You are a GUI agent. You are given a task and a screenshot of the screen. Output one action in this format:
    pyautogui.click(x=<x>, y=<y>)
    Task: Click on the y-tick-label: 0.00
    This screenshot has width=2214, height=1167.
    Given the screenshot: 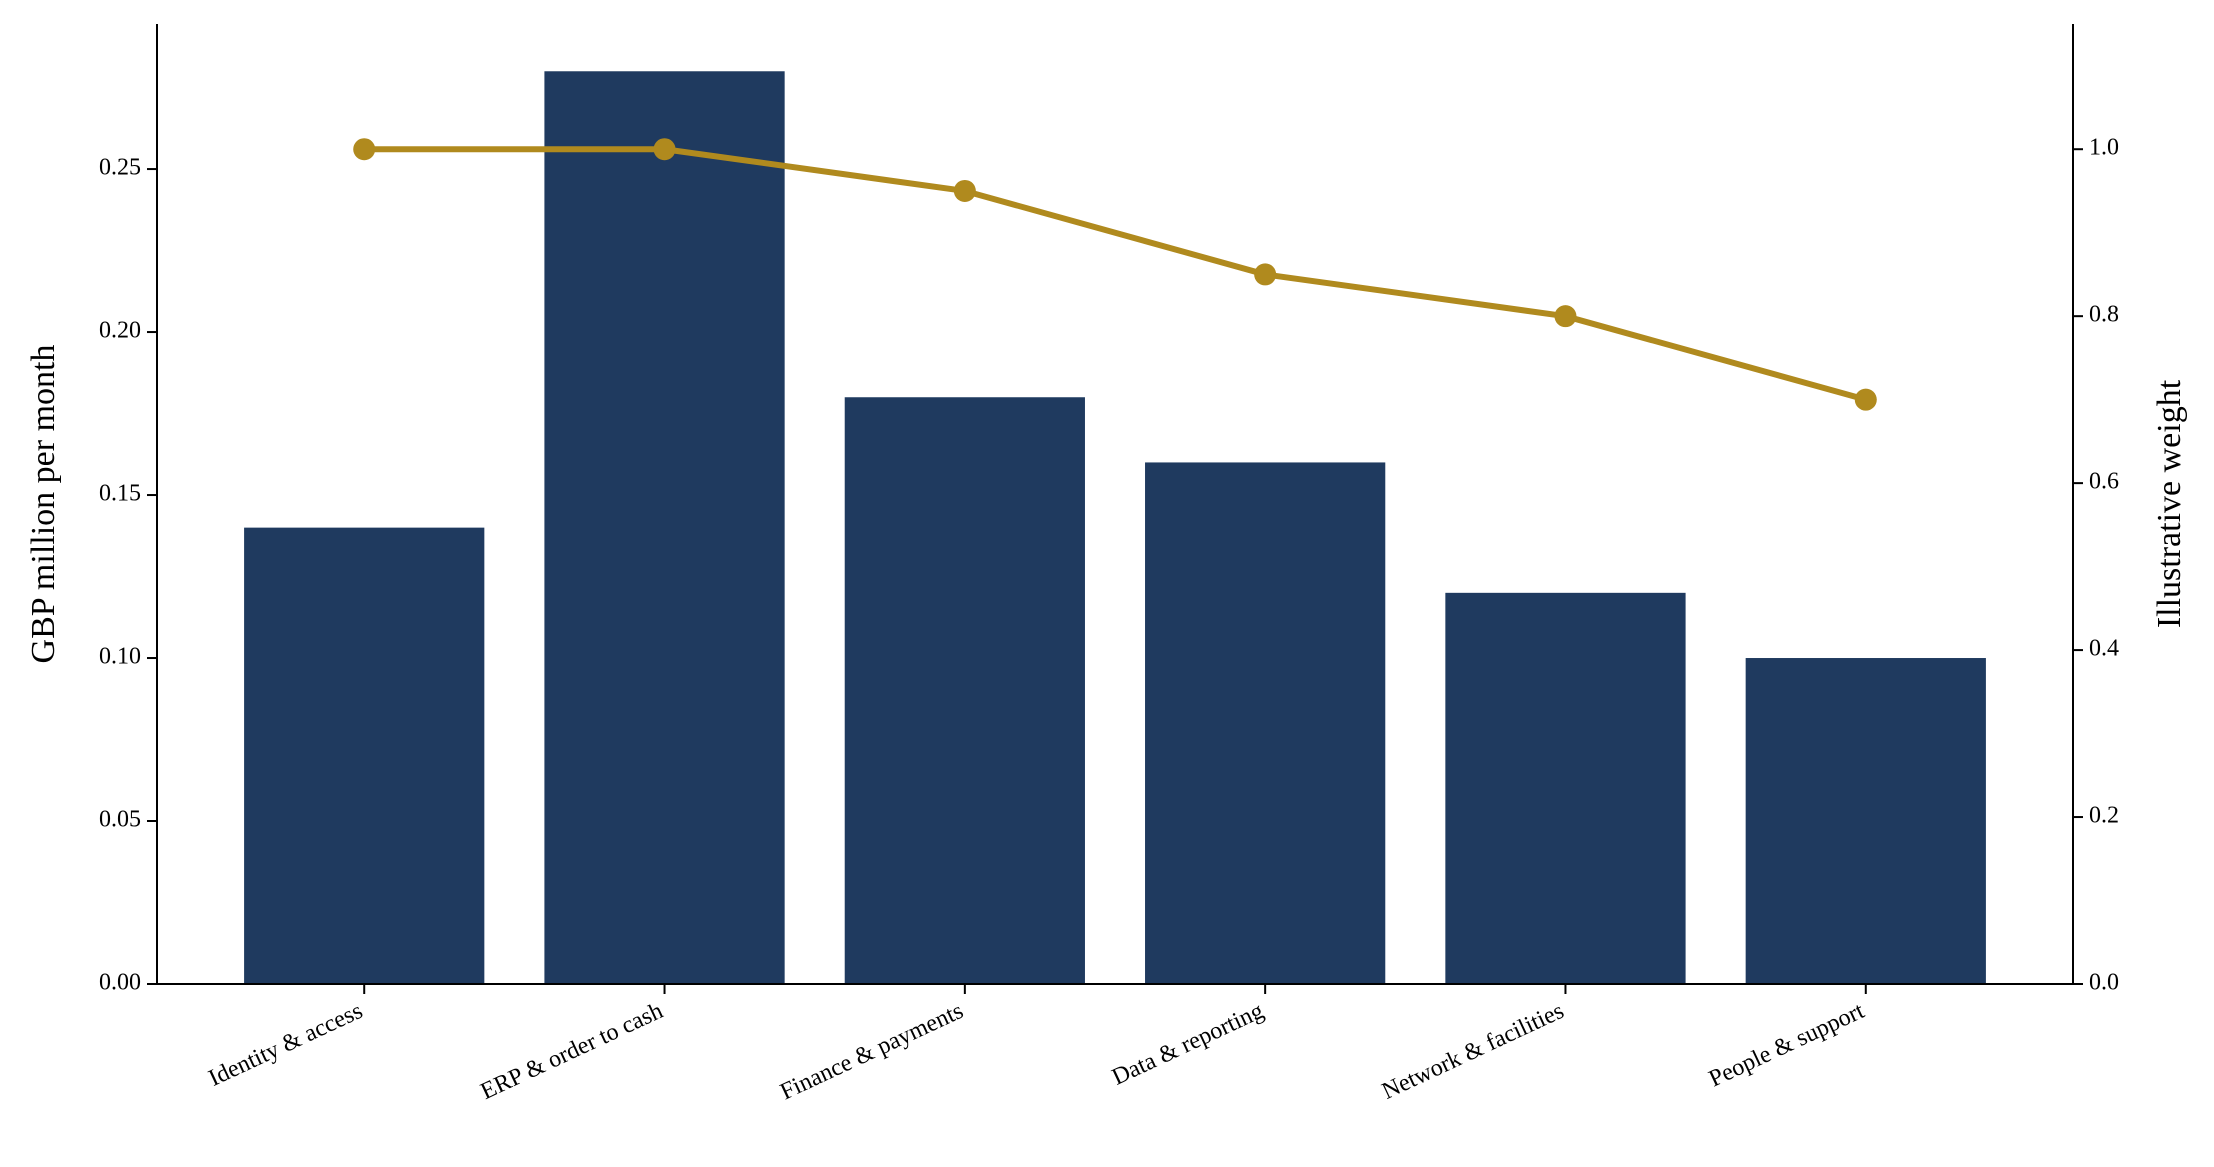 What is the action you would take?
    pyautogui.click(x=120, y=983)
    